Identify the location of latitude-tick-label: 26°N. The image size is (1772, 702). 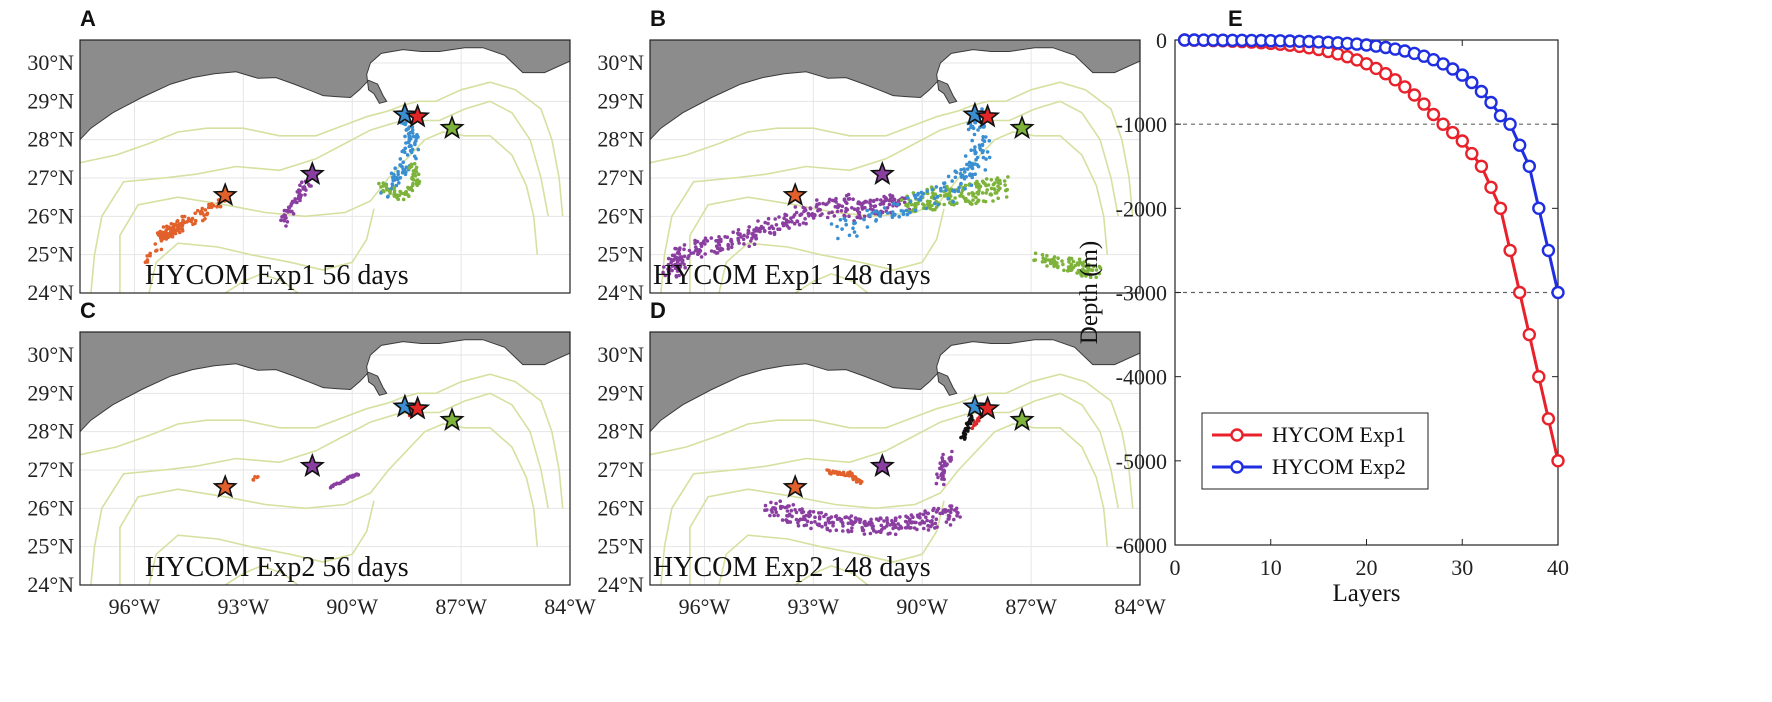
(620, 507).